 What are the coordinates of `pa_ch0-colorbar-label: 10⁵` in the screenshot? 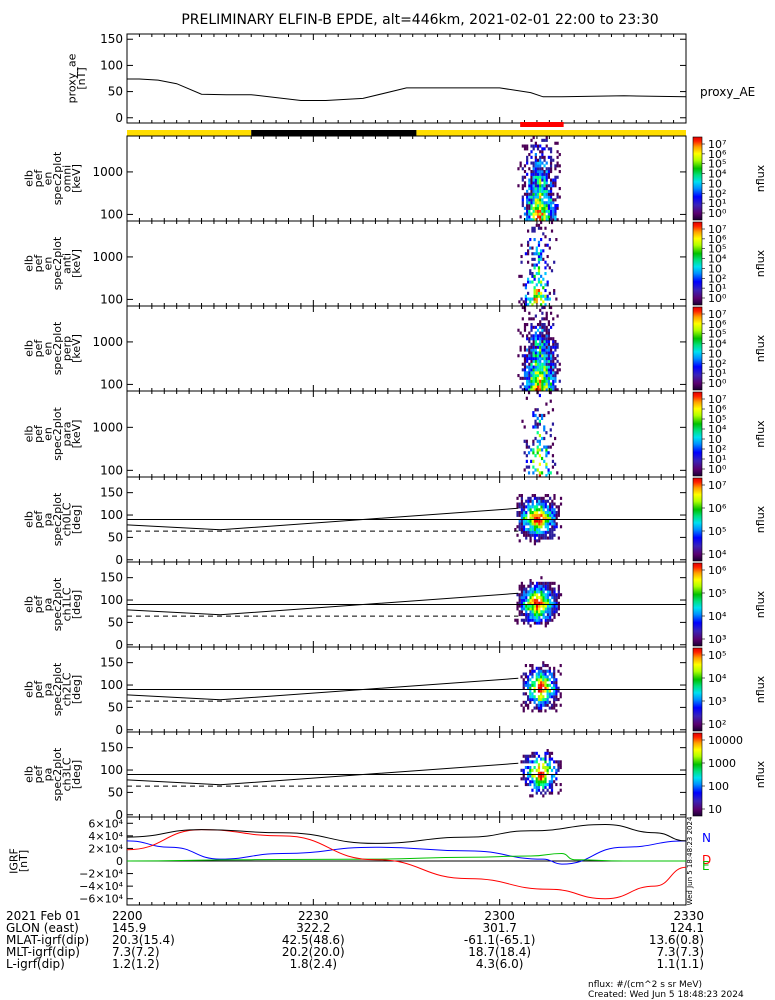 It's located at (717, 531).